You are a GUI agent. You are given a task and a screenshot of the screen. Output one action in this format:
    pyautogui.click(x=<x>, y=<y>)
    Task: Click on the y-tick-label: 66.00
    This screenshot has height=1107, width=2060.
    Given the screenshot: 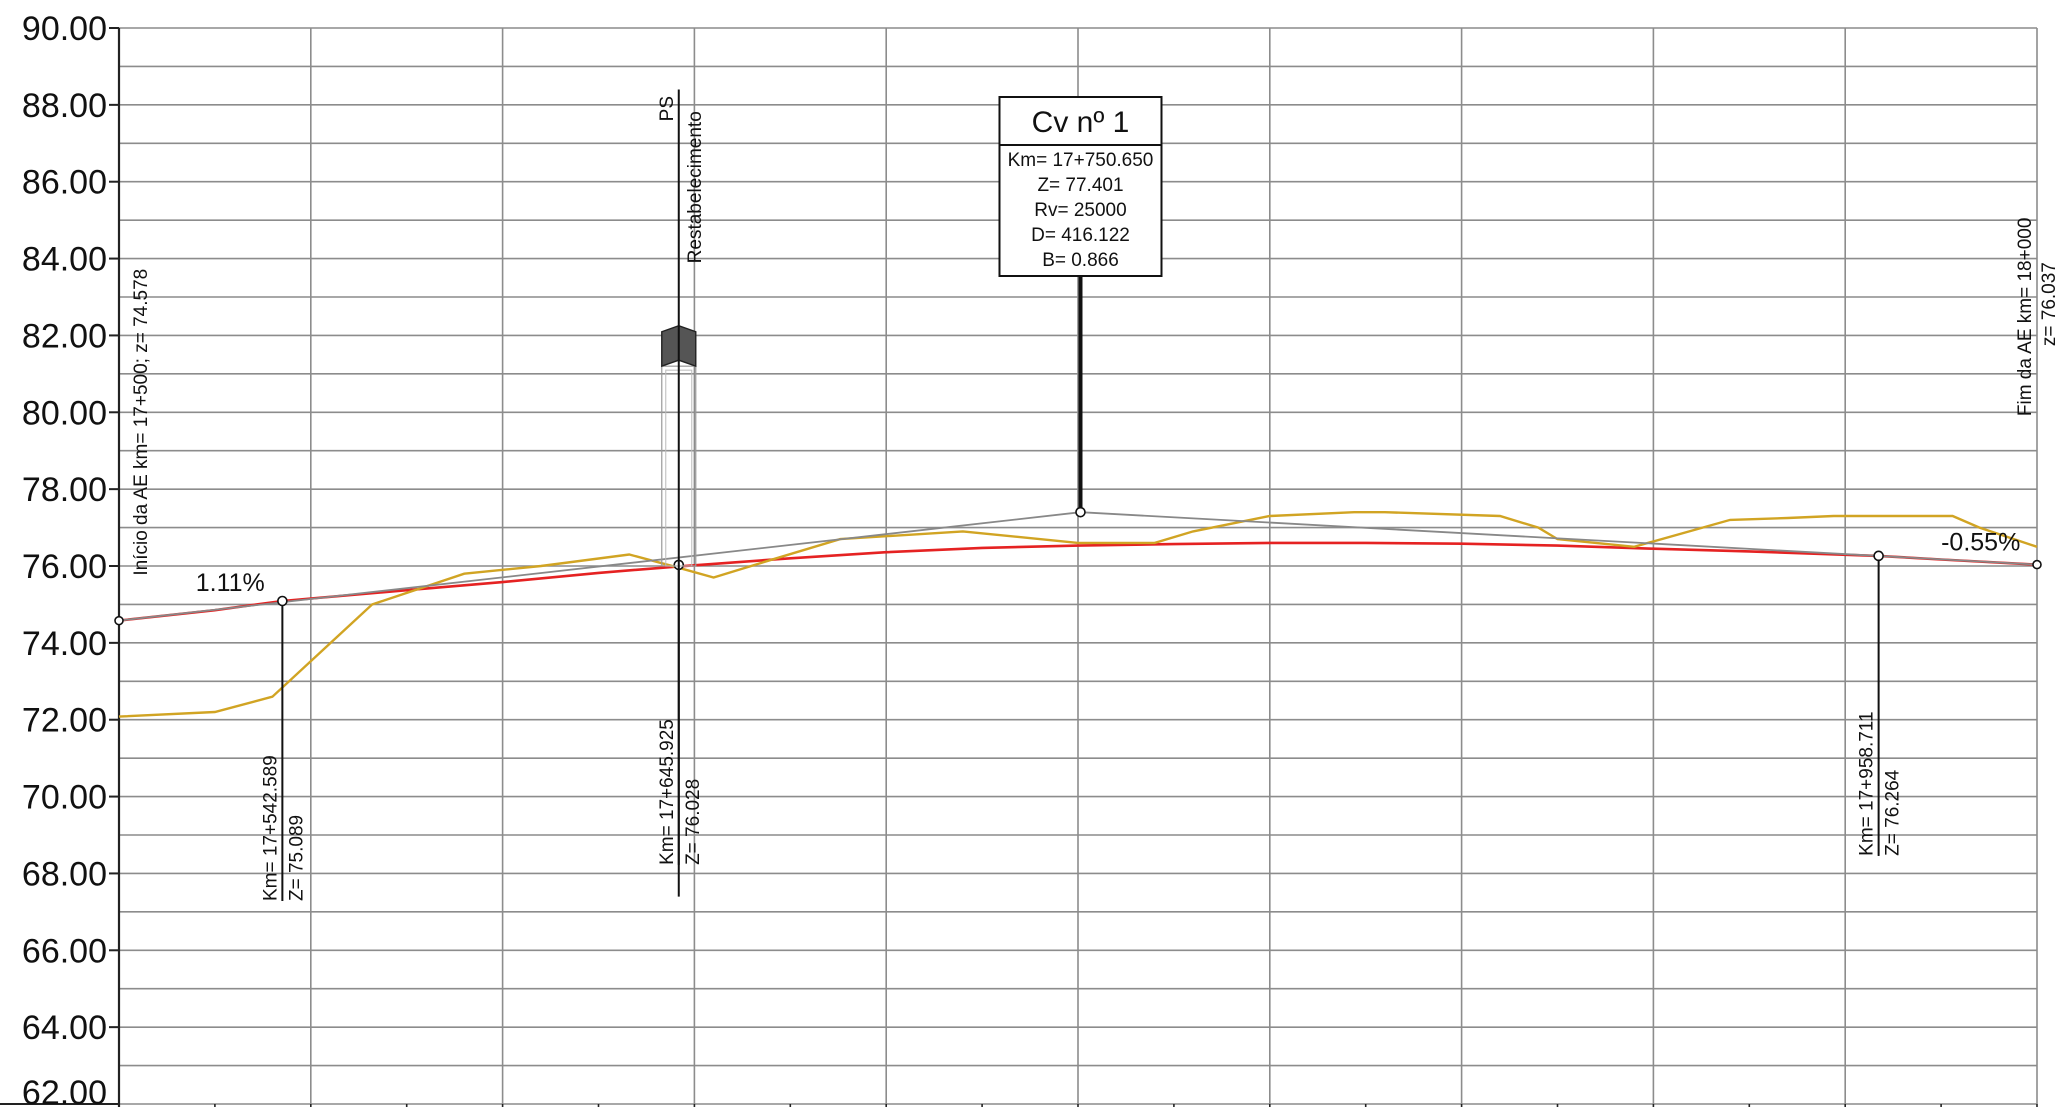 What is the action you would take?
    pyautogui.click(x=64, y=951)
    